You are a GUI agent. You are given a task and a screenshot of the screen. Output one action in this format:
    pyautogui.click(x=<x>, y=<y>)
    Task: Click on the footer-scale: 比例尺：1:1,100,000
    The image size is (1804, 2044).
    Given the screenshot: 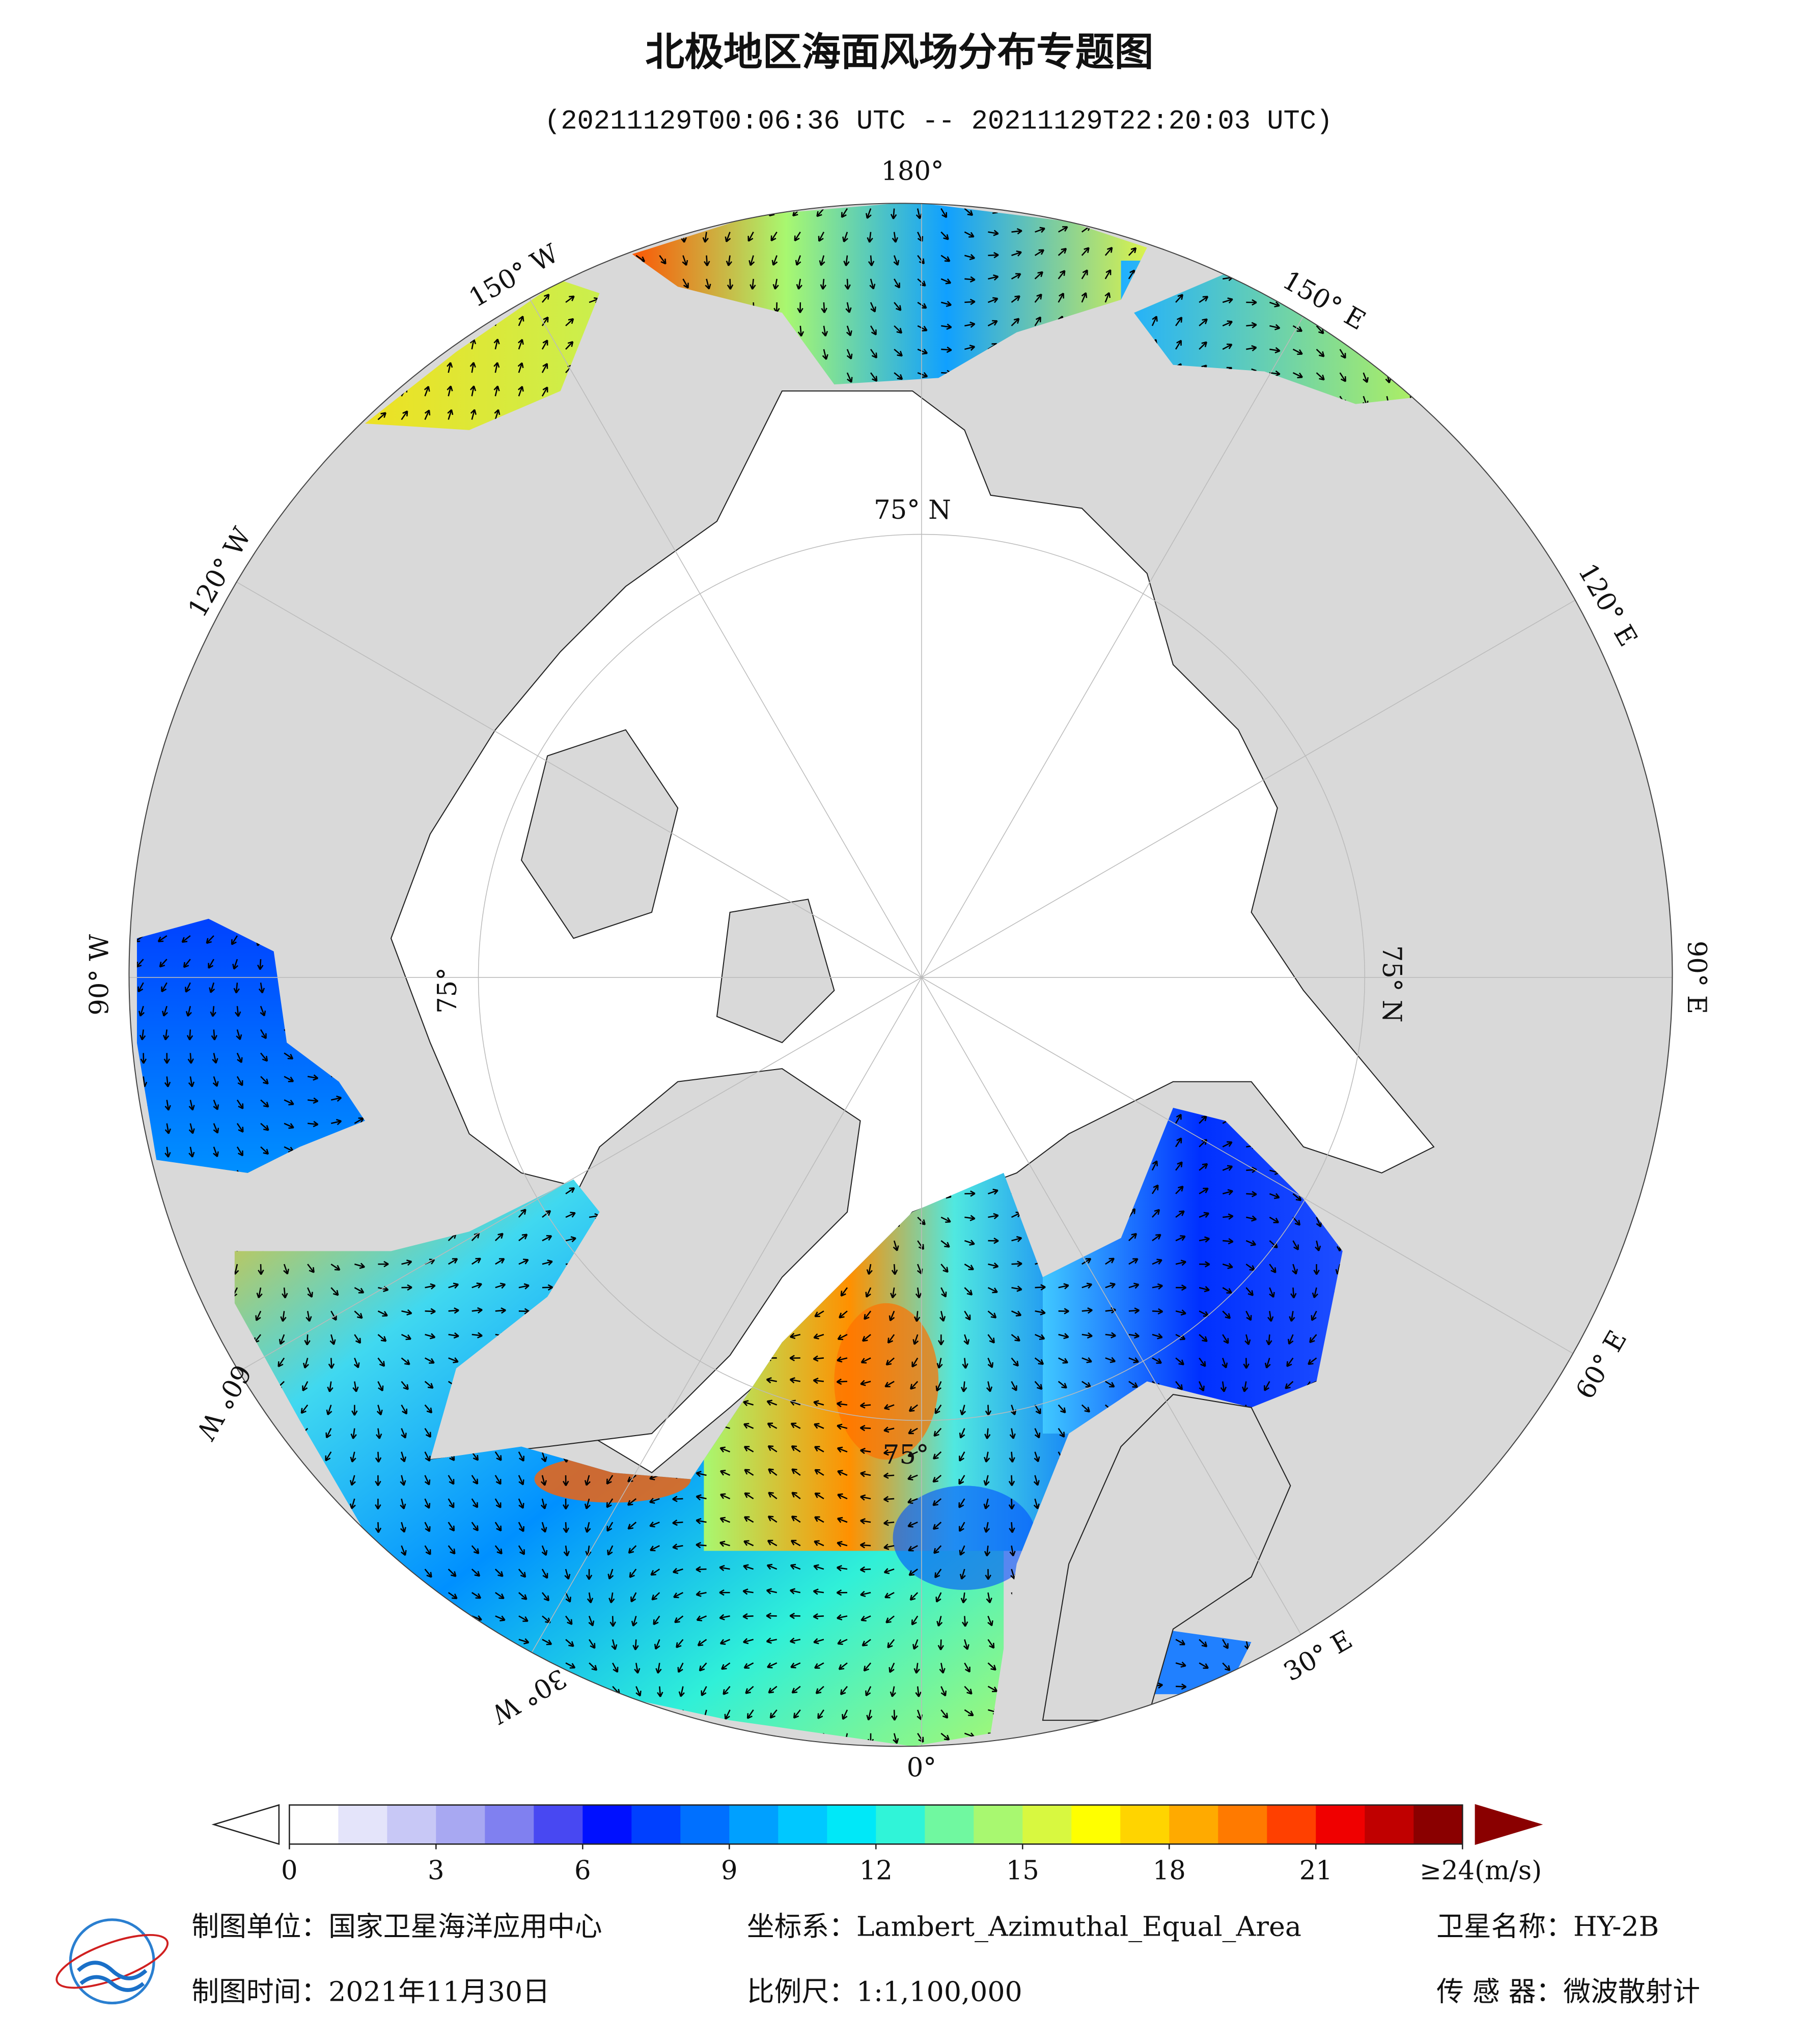 What is the action you would take?
    pyautogui.click(x=884, y=1992)
    